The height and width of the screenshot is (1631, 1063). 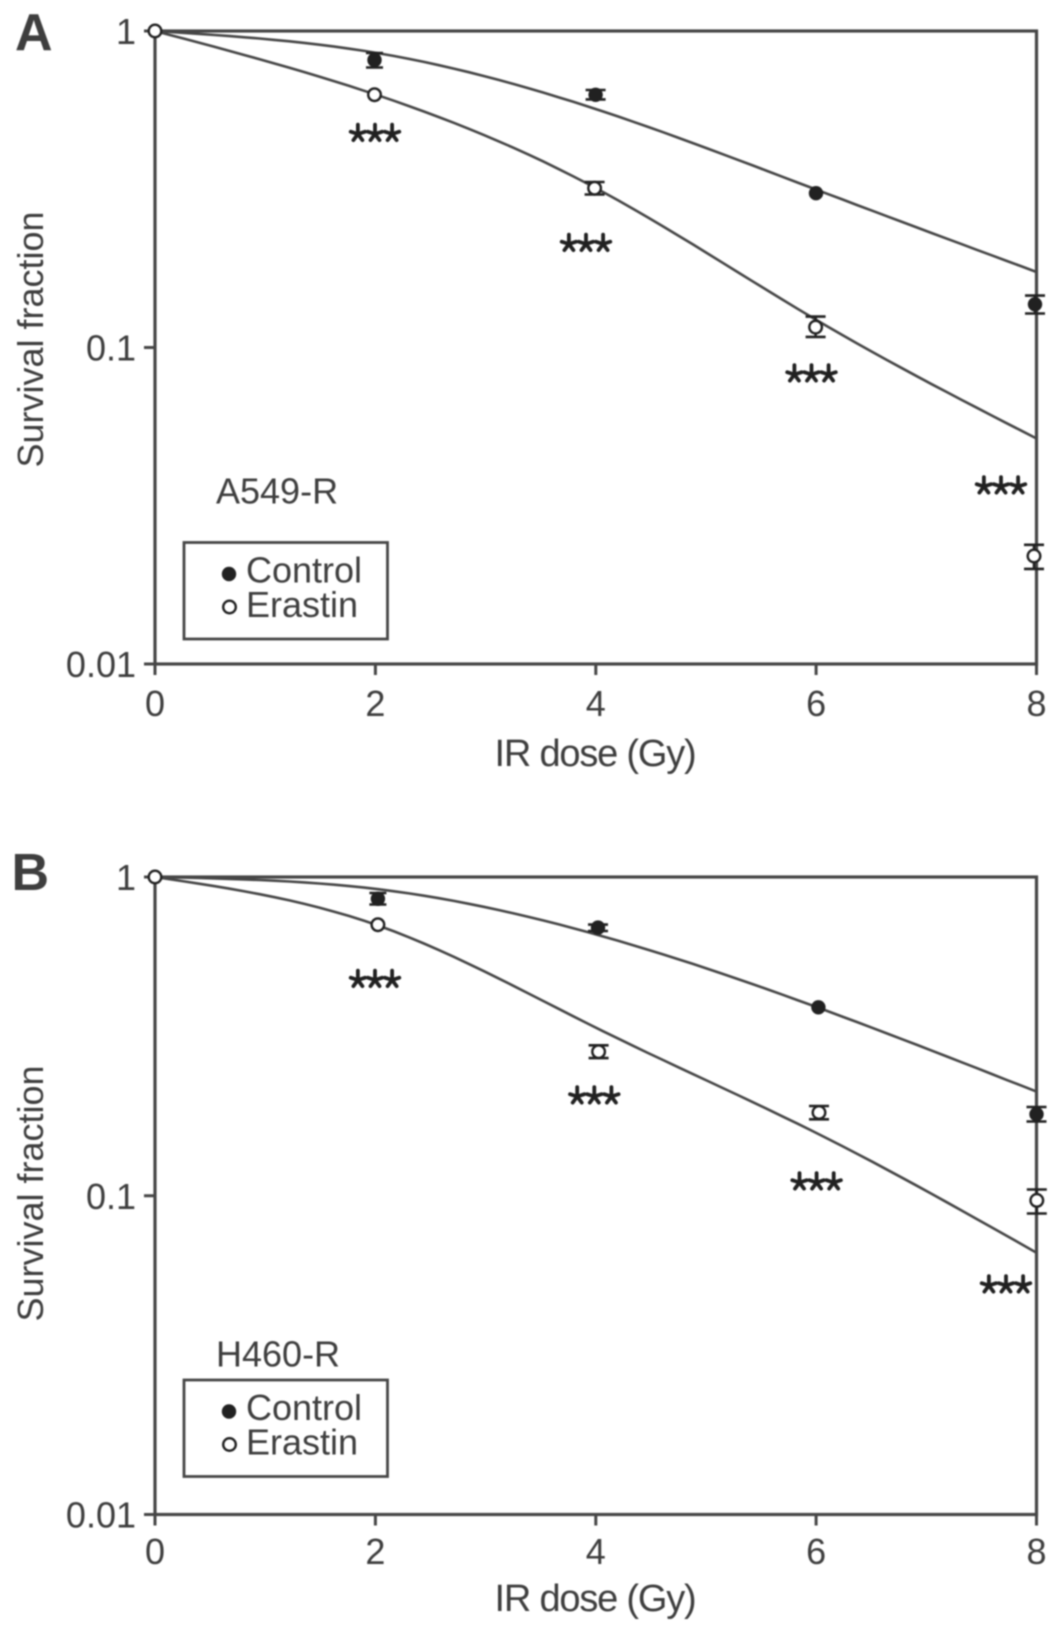 I want to click on svg-text: B, so click(x=31, y=873).